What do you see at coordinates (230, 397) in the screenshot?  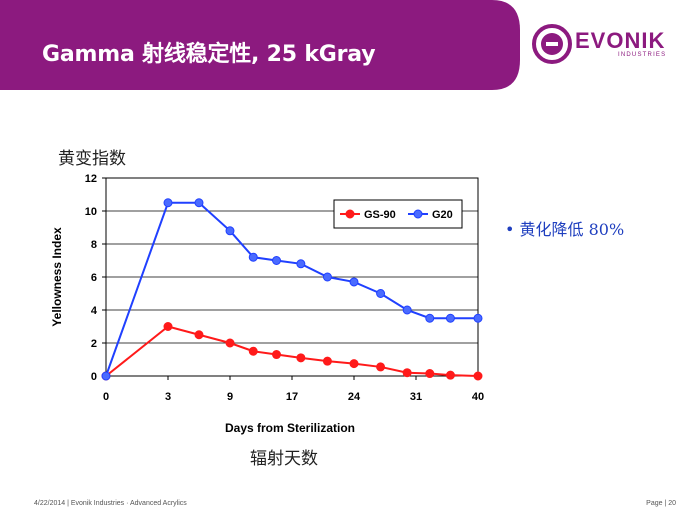 I see `x-tick-label-9: 9` at bounding box center [230, 397].